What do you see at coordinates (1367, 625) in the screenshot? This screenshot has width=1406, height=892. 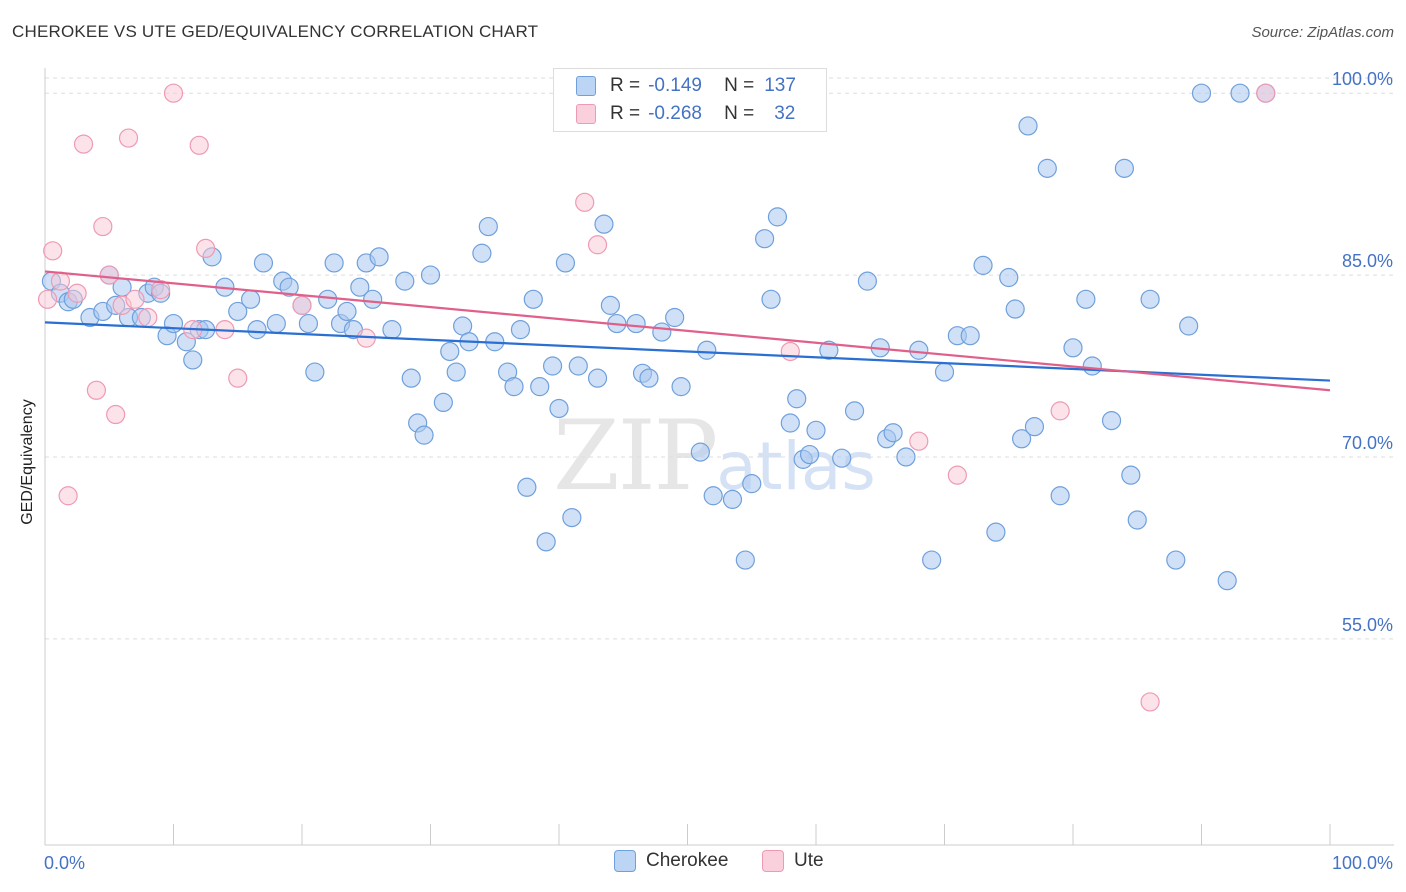 I see `y-tick-label: 55.0%` at bounding box center [1367, 625].